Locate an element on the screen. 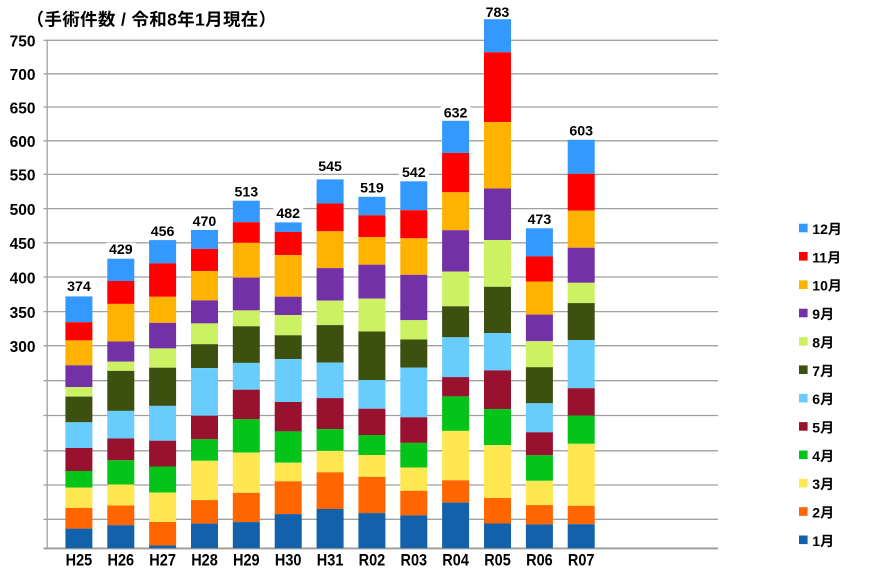 This screenshot has height=582, width=874. svg-text: H25 is located at coordinates (79, 559).